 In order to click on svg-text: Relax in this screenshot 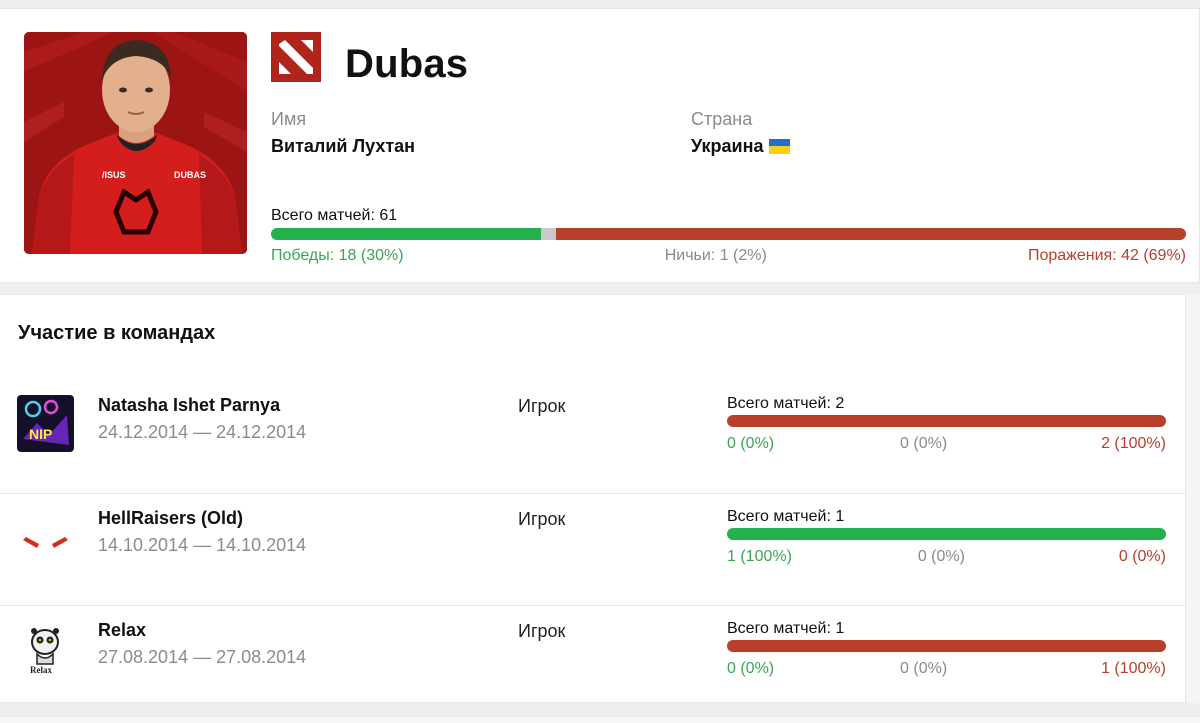, I will do `click(41, 670)`.